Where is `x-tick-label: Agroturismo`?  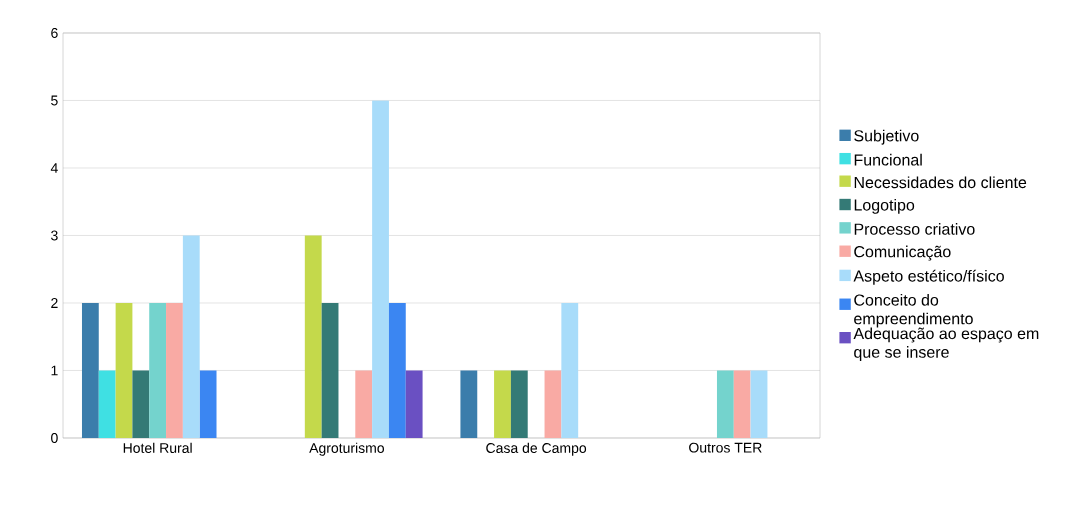
x-tick-label: Agroturismo is located at coordinates (347, 449).